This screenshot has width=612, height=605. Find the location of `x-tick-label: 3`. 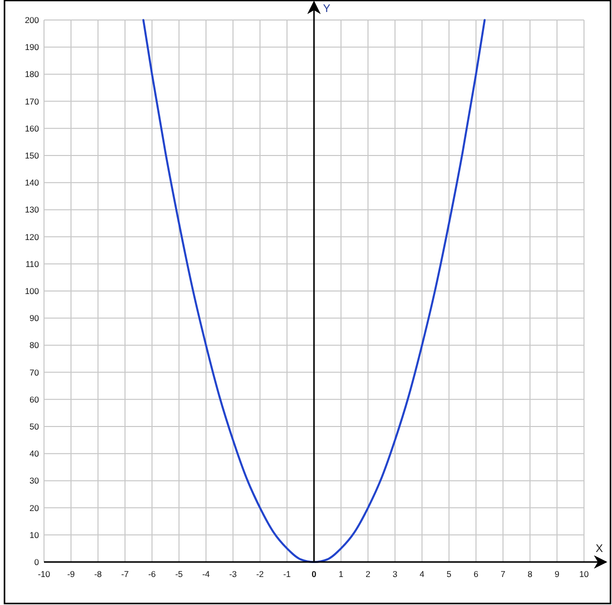

x-tick-label: 3 is located at coordinates (395, 574).